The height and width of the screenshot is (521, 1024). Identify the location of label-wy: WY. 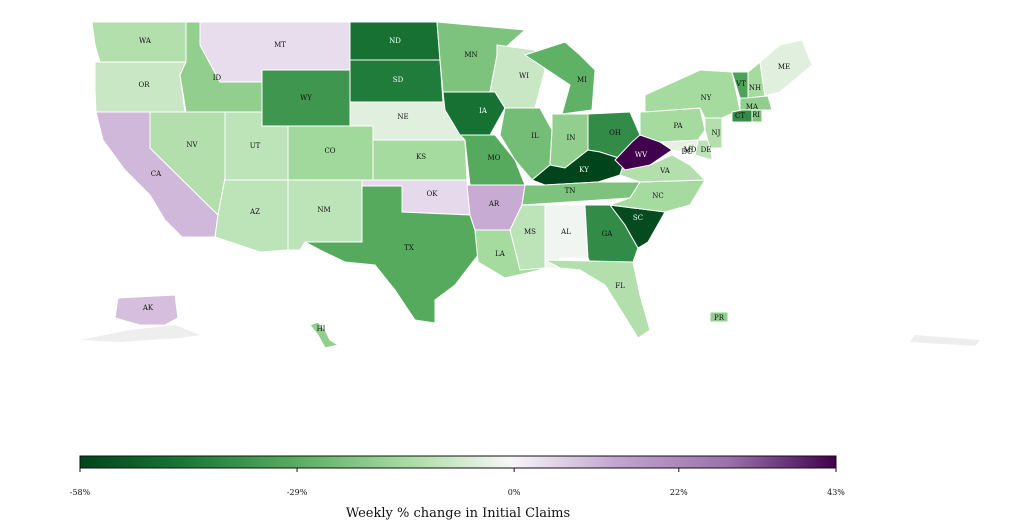
(306, 98).